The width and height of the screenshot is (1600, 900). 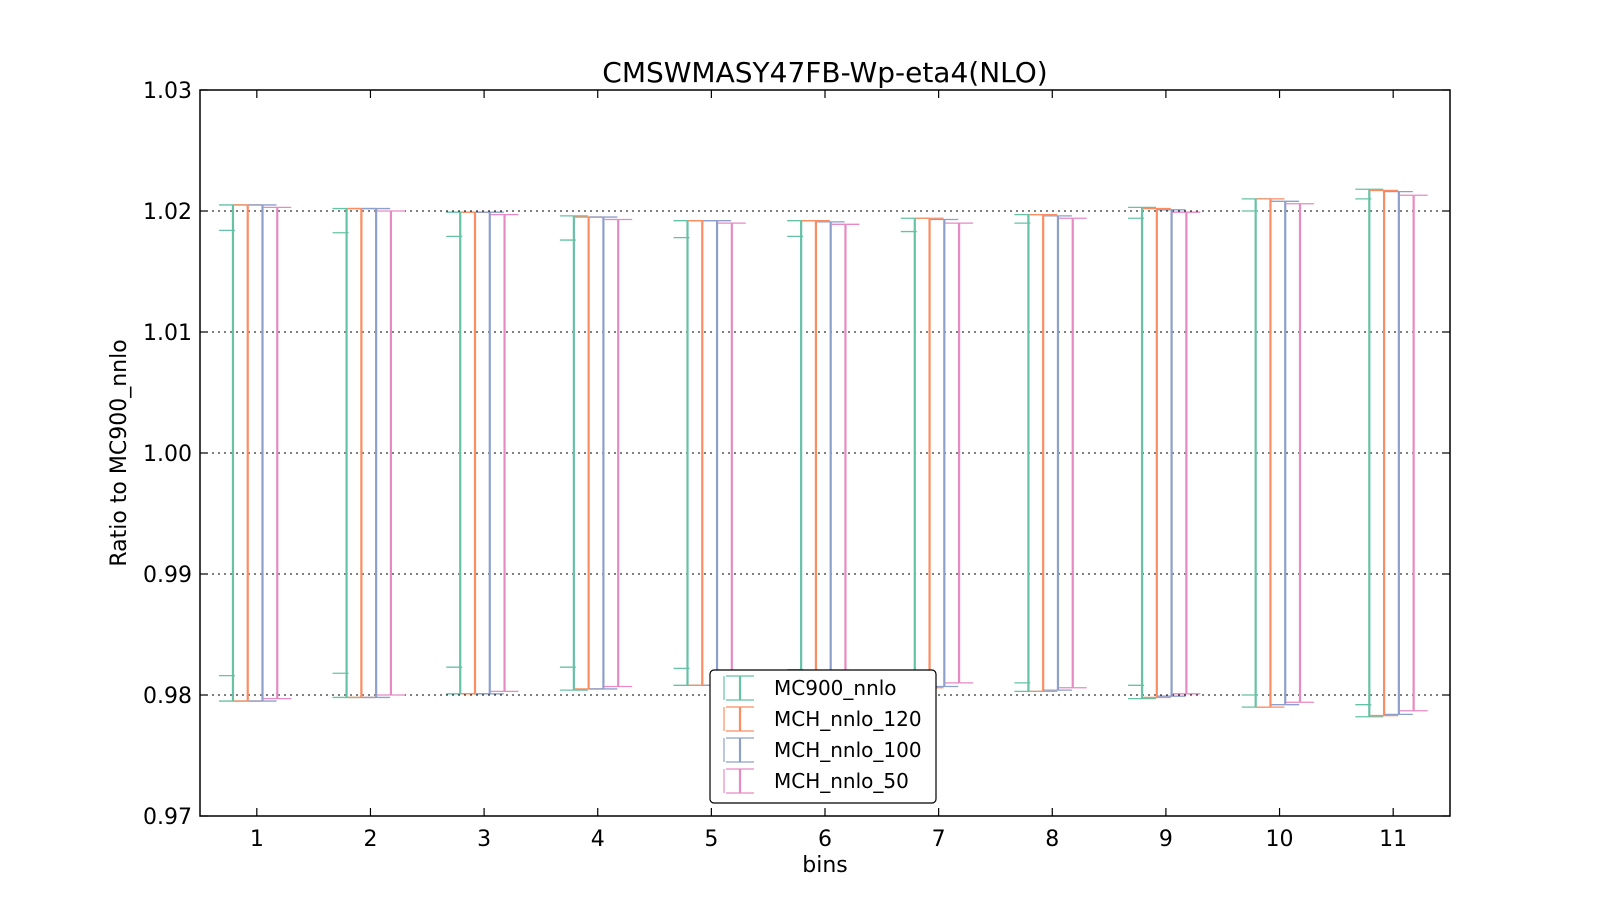 What do you see at coordinates (825, 839) in the screenshot?
I see `x-tick-label: 6` at bounding box center [825, 839].